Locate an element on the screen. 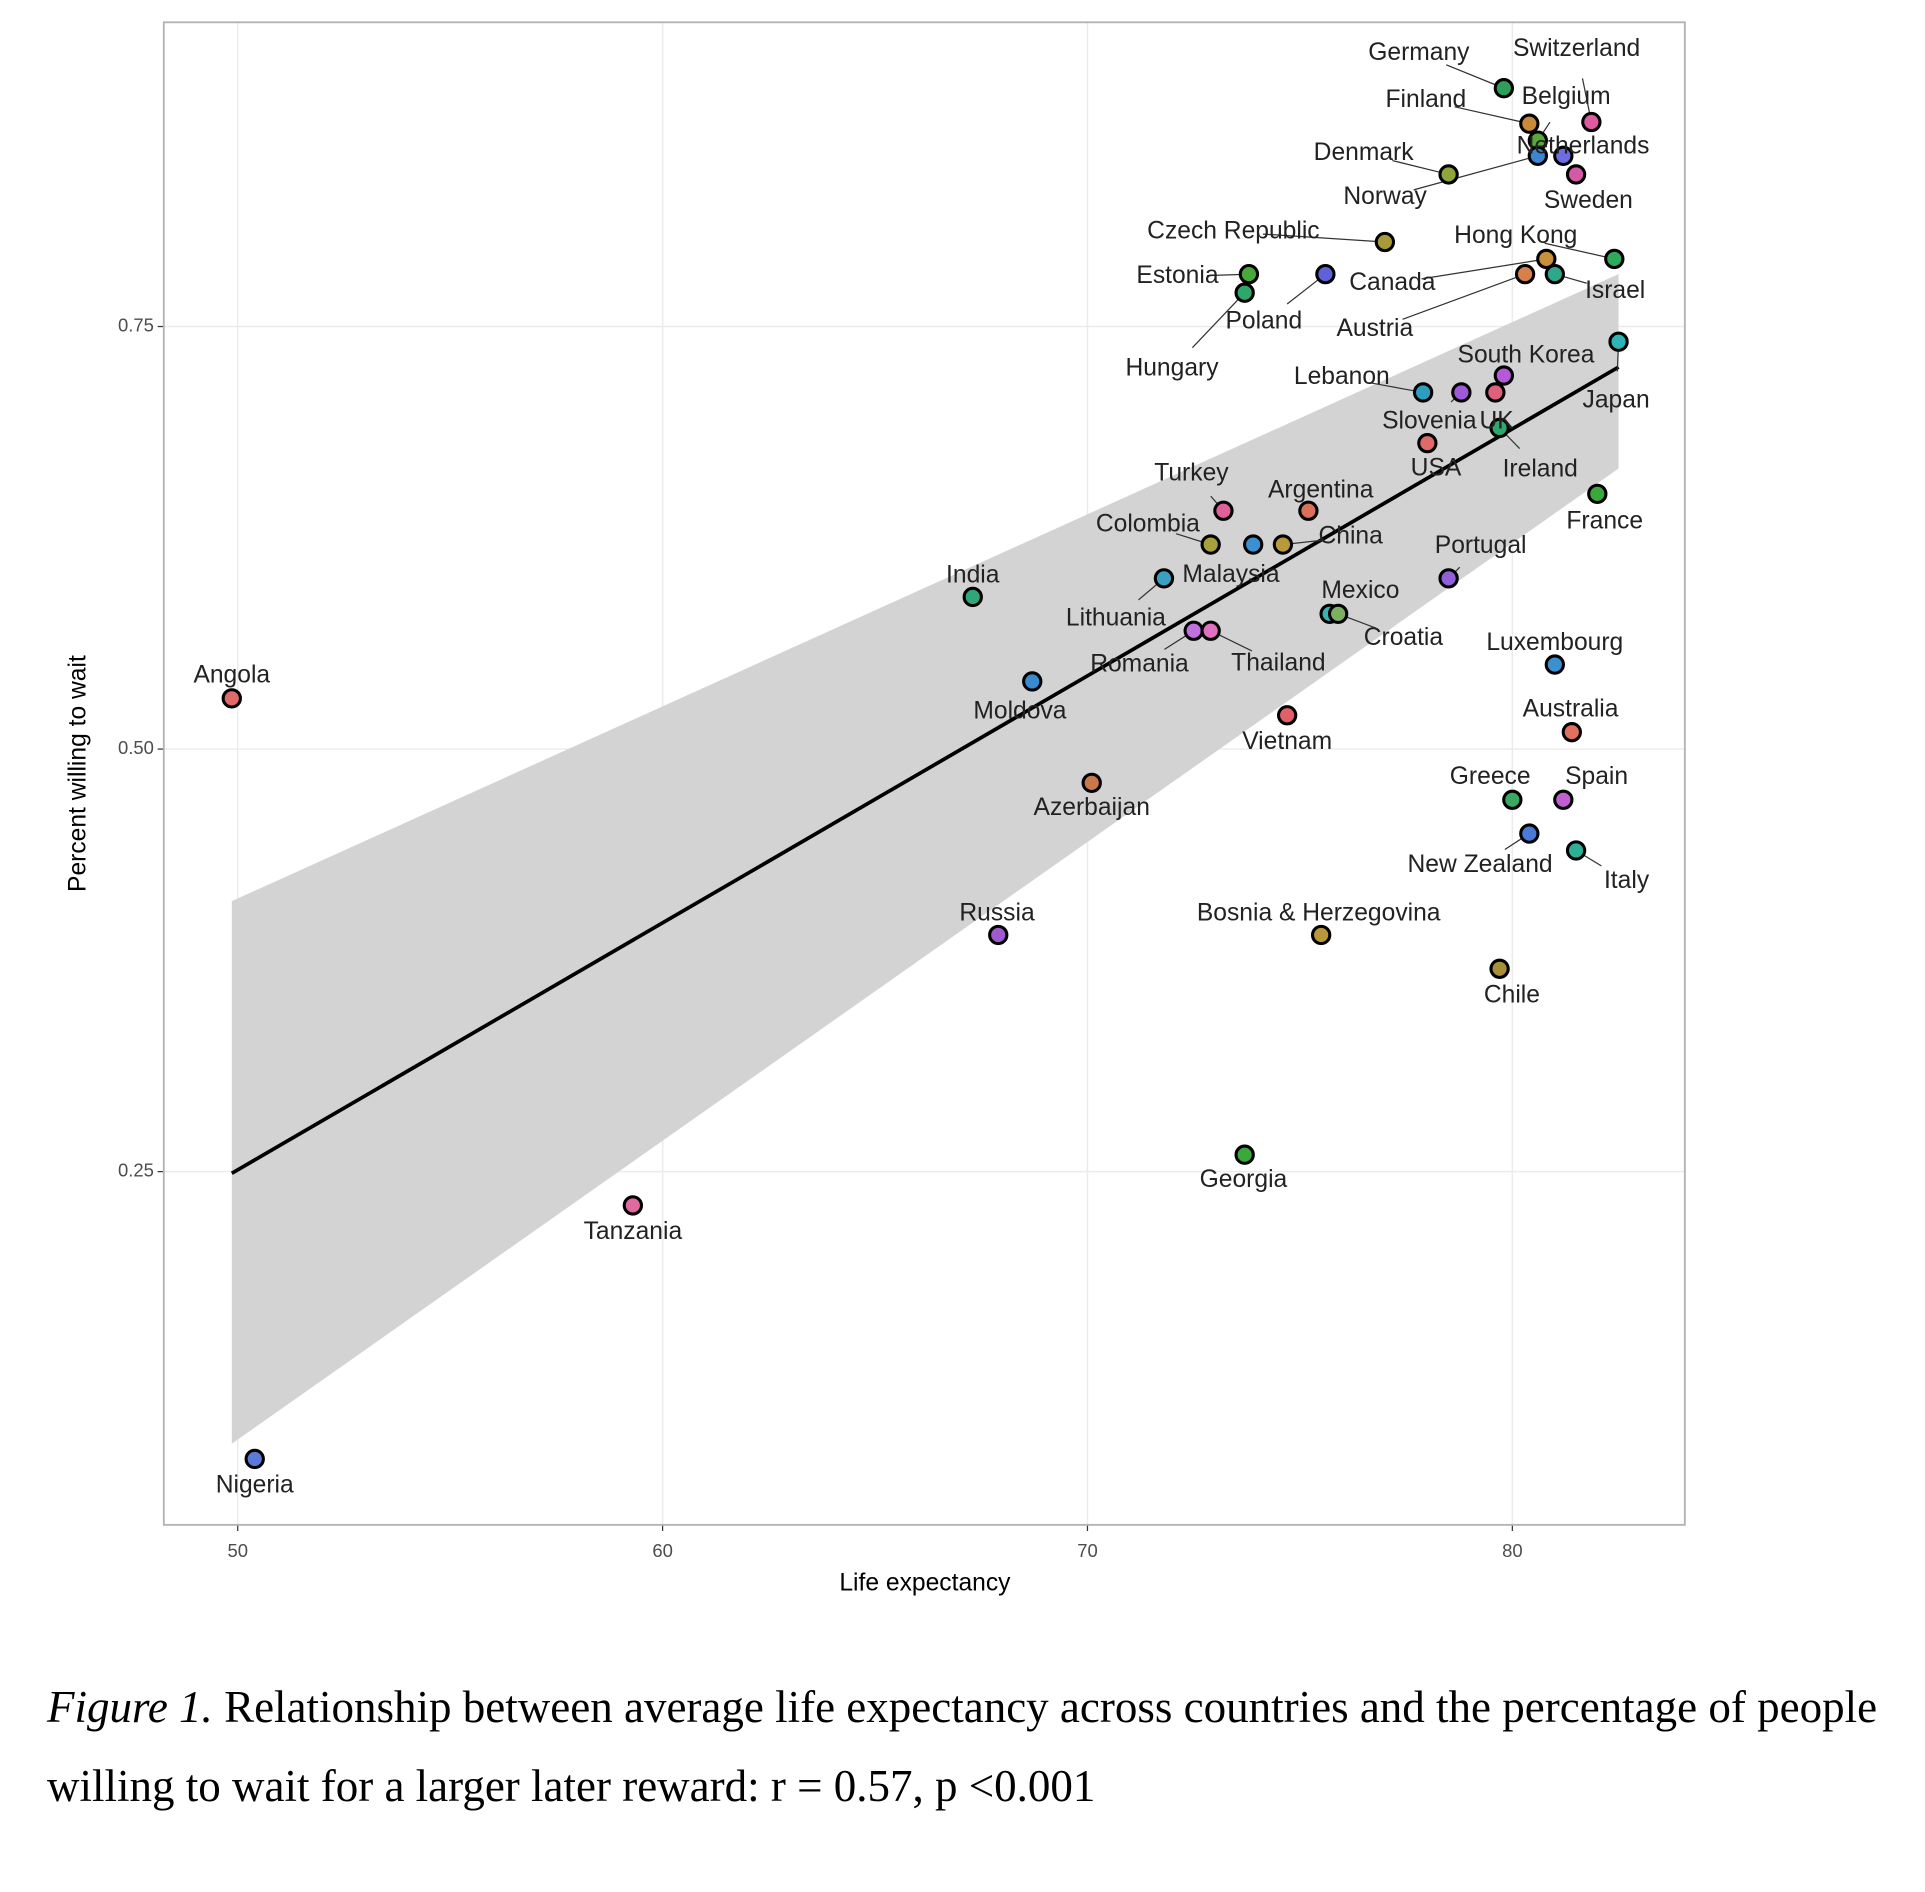 This screenshot has height=1892, width=1925. y-tick-label: 0.50 is located at coordinates (136, 747).